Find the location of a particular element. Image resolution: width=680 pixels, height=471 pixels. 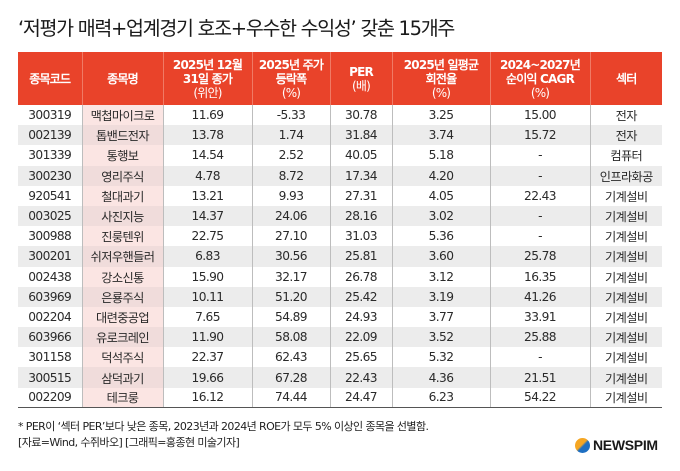

cell-price-change: 58.08 is located at coordinates (290, 337).